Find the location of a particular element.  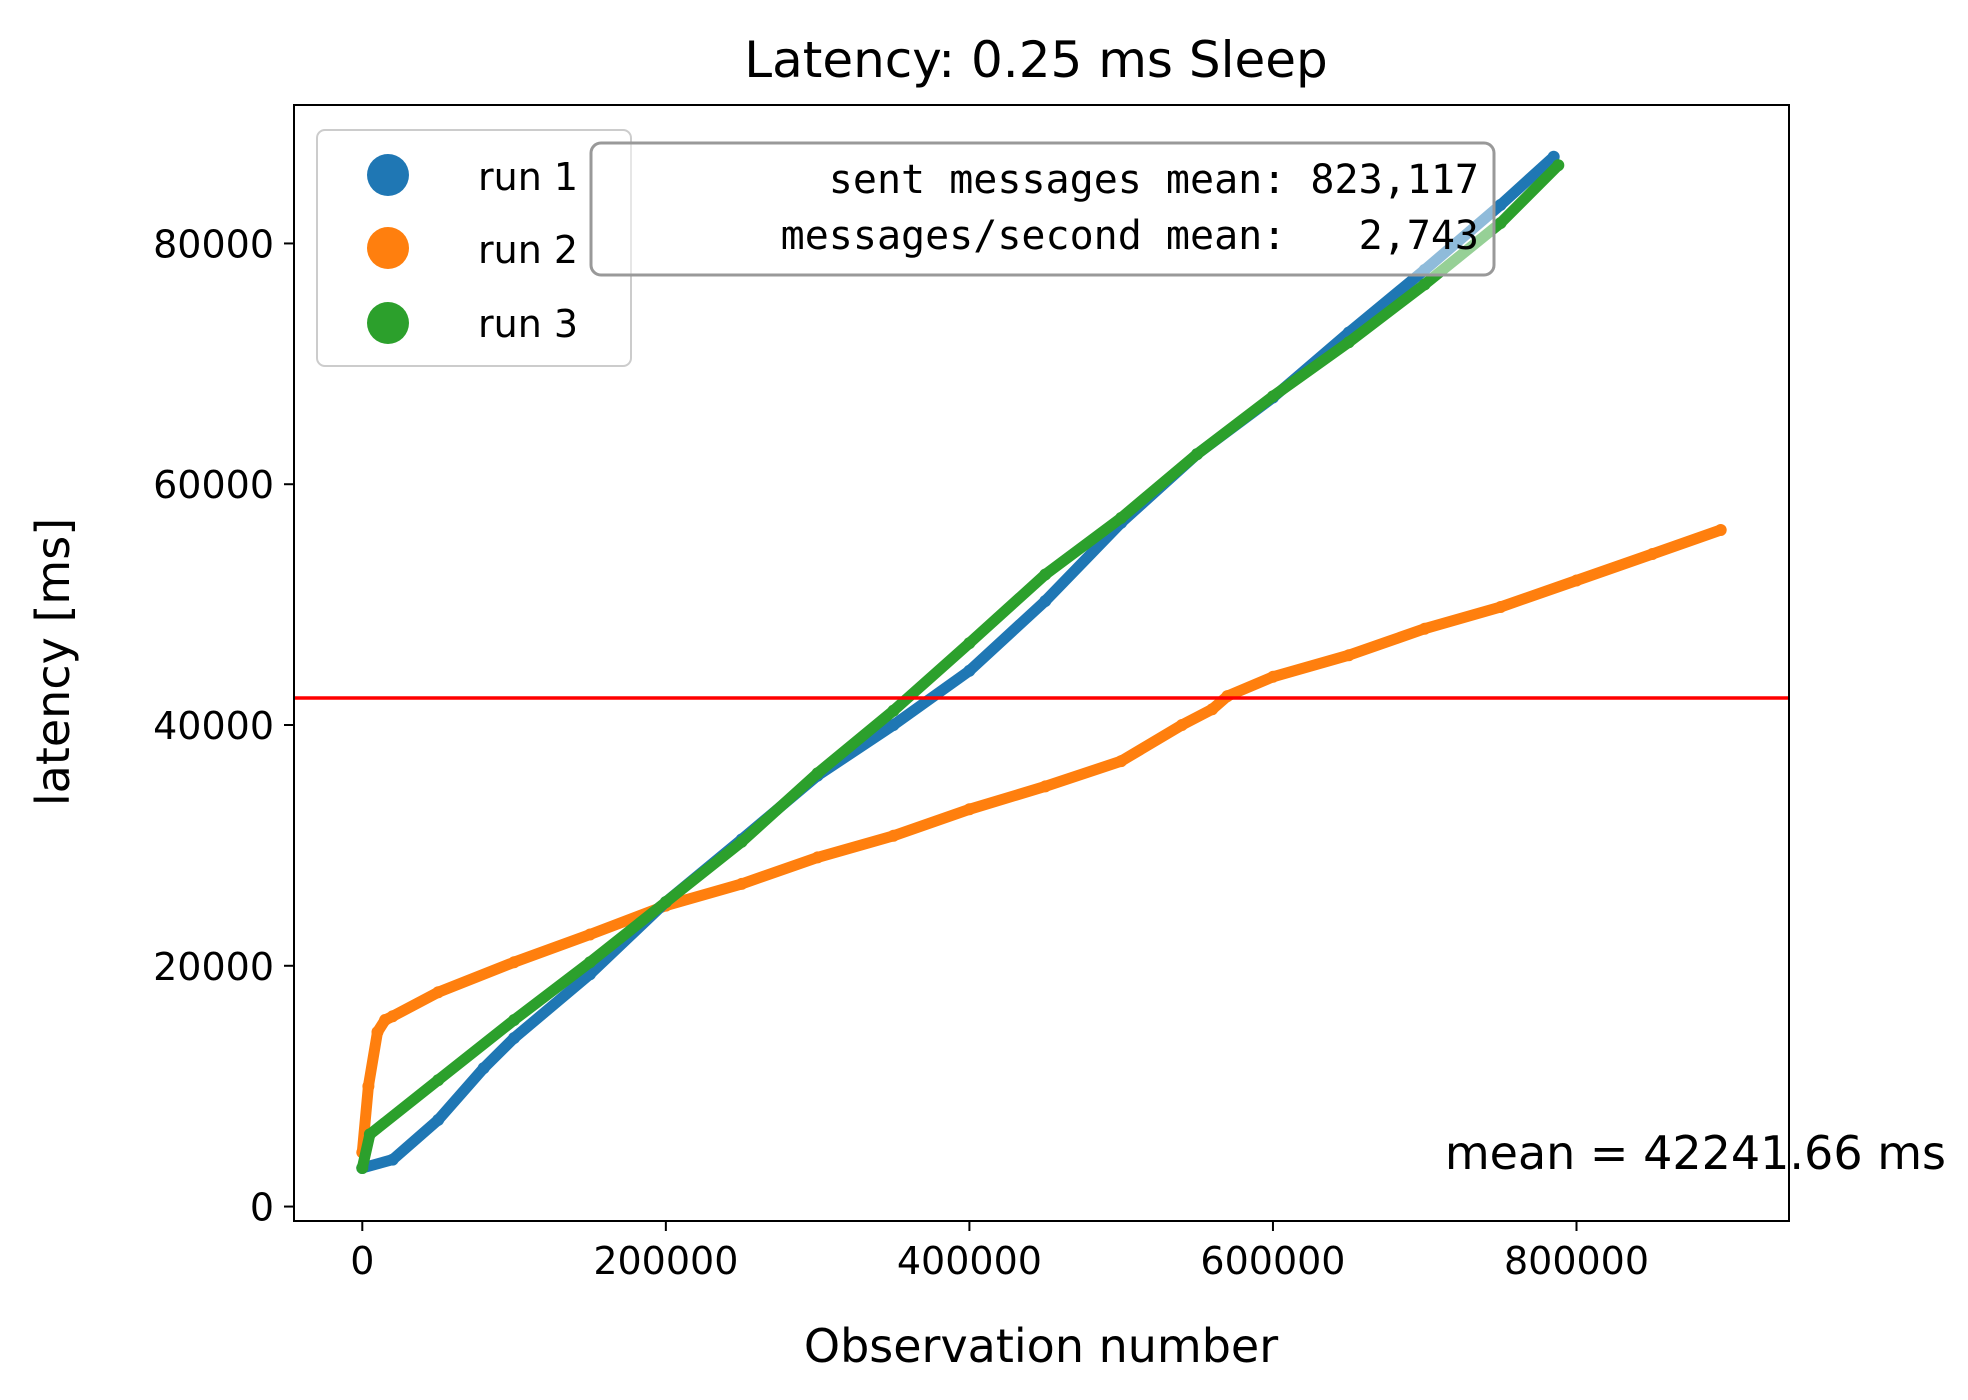

x-axis: 0 200000 400000 600000 800000 is located at coordinates (999, 1252).